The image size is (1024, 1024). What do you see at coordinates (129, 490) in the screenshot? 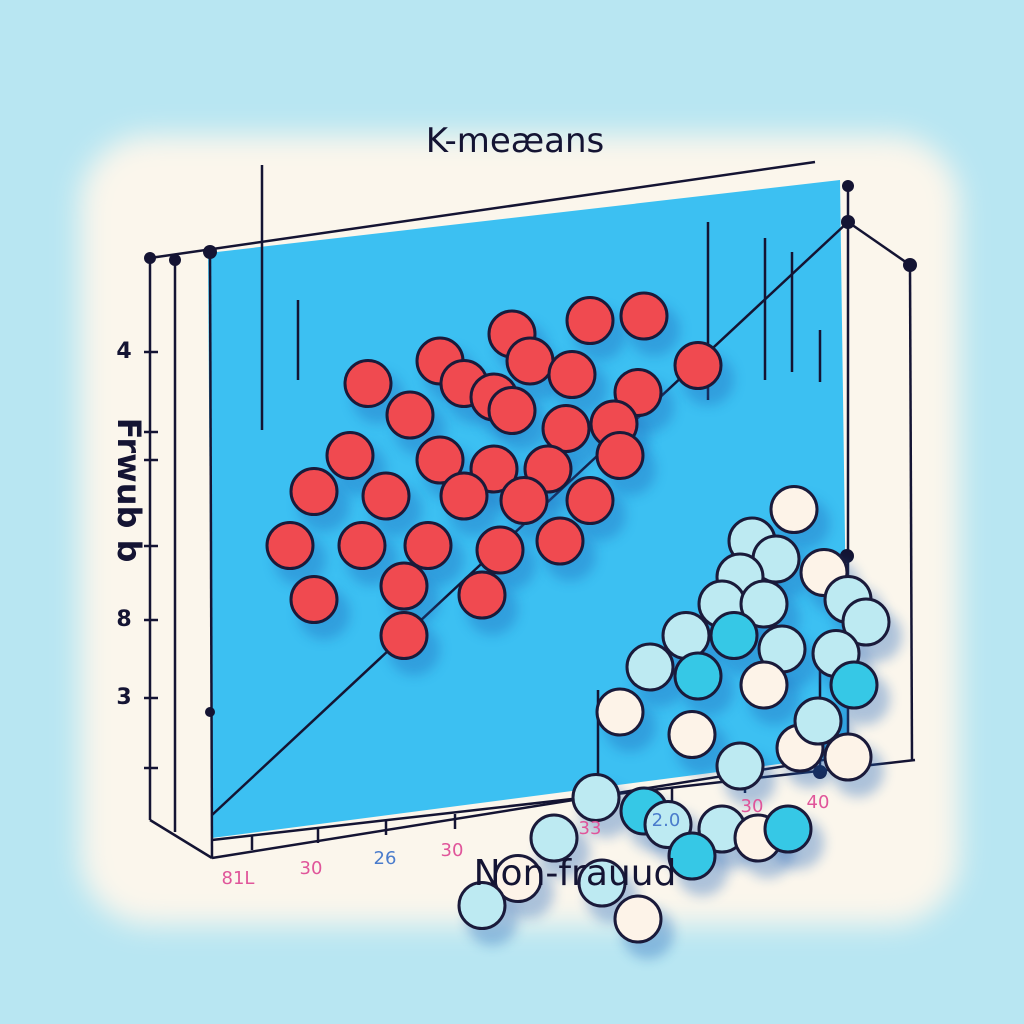
I see `y-axis-label: Frwub b` at bounding box center [129, 490].